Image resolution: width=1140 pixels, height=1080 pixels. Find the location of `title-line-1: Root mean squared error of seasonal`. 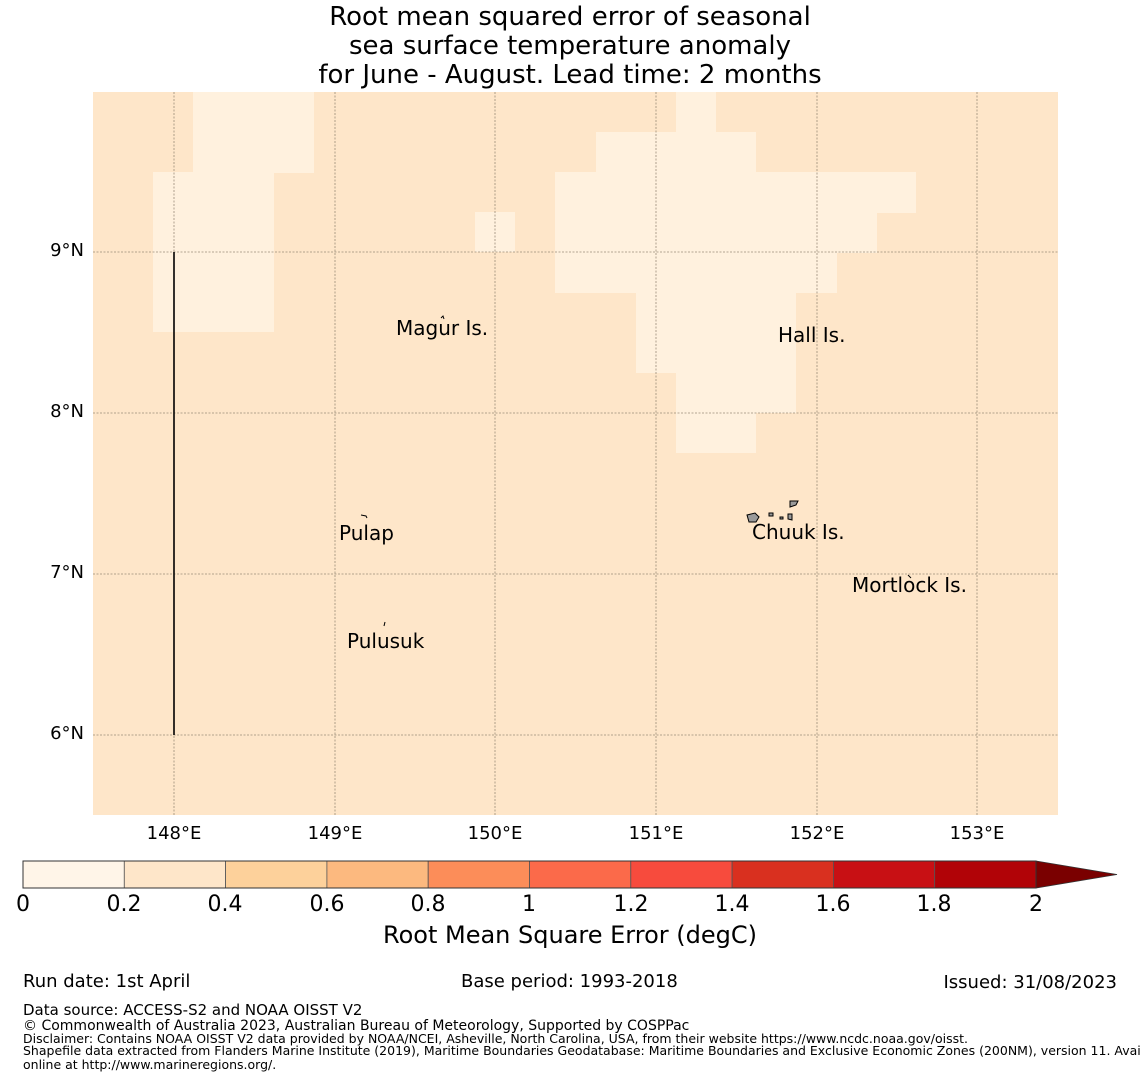

title-line-1: Root mean squared error of seasonal is located at coordinates (570, 17).